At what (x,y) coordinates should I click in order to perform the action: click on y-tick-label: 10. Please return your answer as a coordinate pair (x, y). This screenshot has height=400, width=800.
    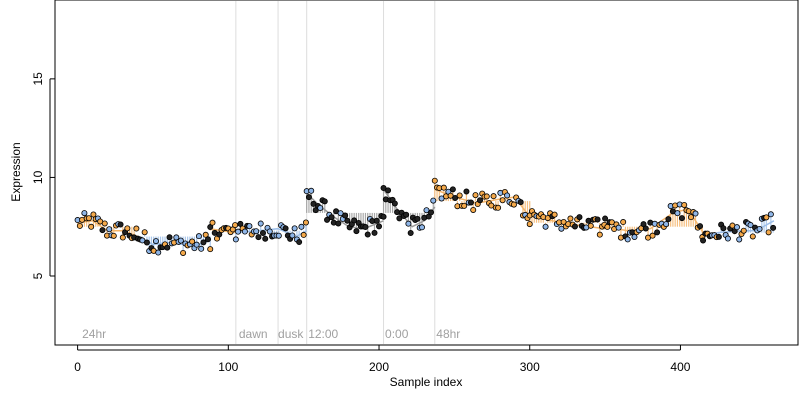
    Looking at the image, I should click on (38, 177).